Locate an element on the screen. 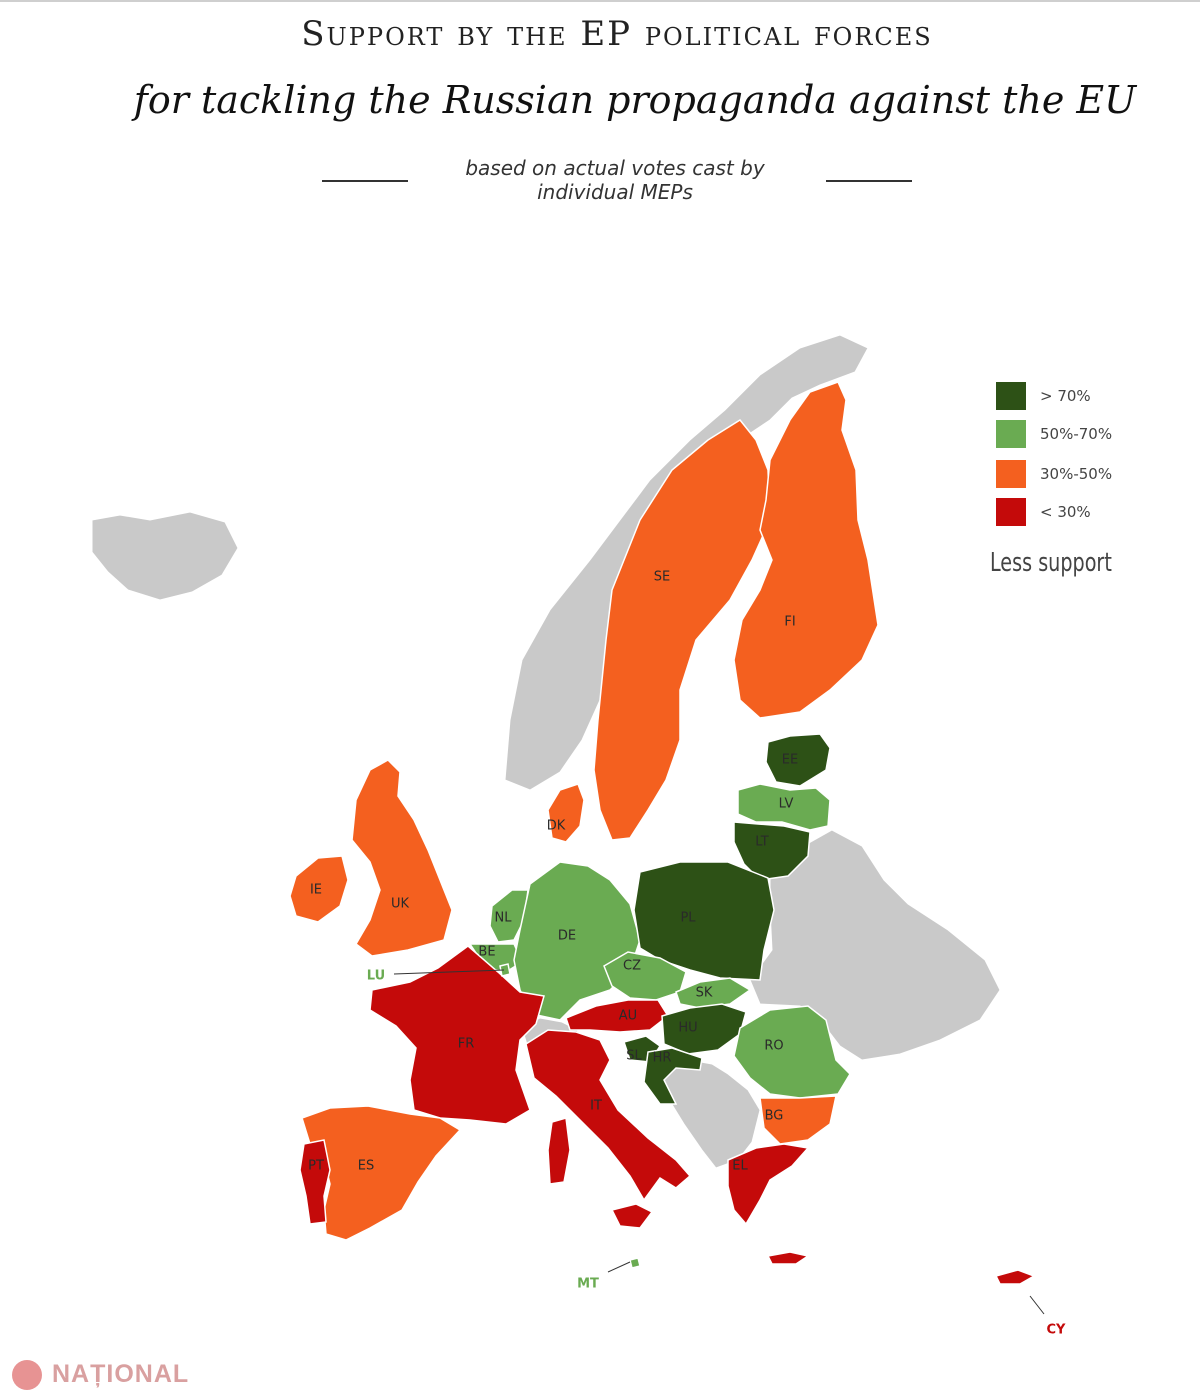 The image size is (1200, 1394). country-label-bg: BG is located at coordinates (774, 1116).